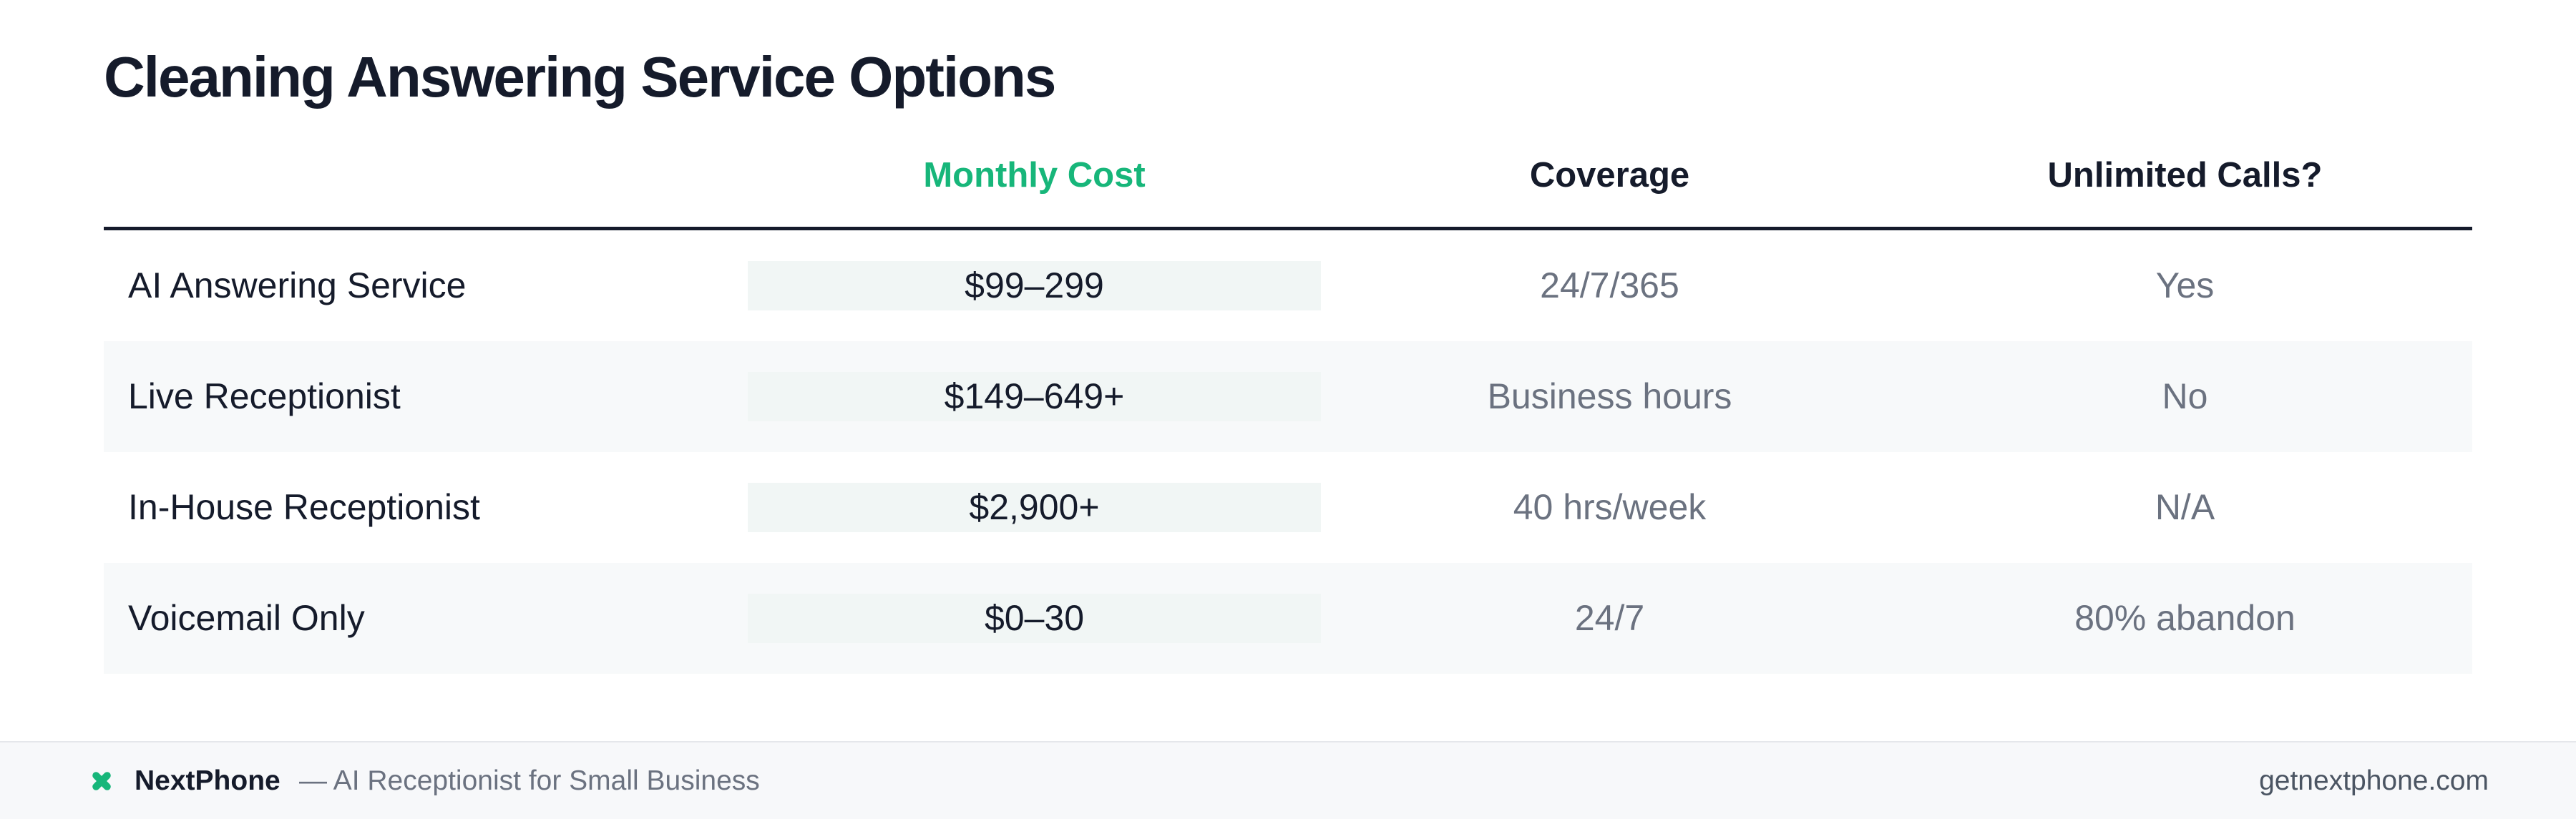 The width and height of the screenshot is (2576, 819). I want to click on table-row: Voicemail Only $0–30 24/7 80% abandon, so click(1288, 618).